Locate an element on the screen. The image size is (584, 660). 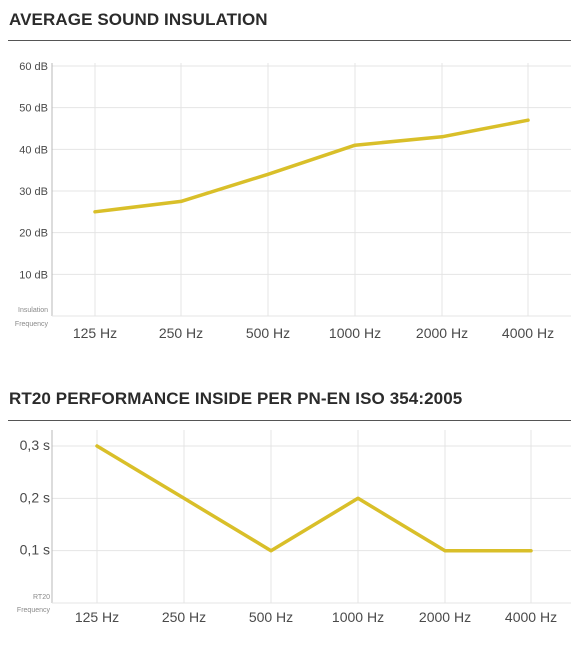
chart-1-title-rule is located at coordinates (289, 40).